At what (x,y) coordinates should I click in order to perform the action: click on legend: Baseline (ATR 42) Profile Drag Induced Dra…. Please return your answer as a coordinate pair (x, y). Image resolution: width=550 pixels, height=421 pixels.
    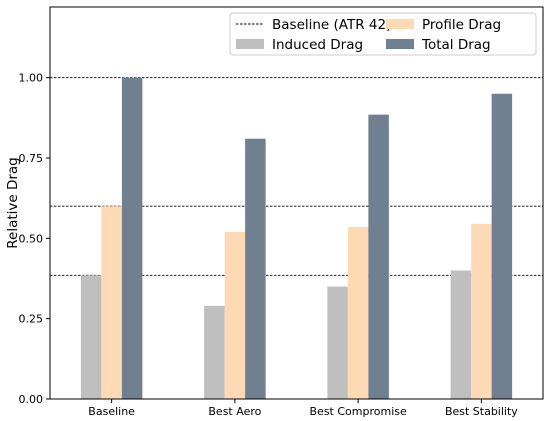
    Looking at the image, I should click on (383, 34).